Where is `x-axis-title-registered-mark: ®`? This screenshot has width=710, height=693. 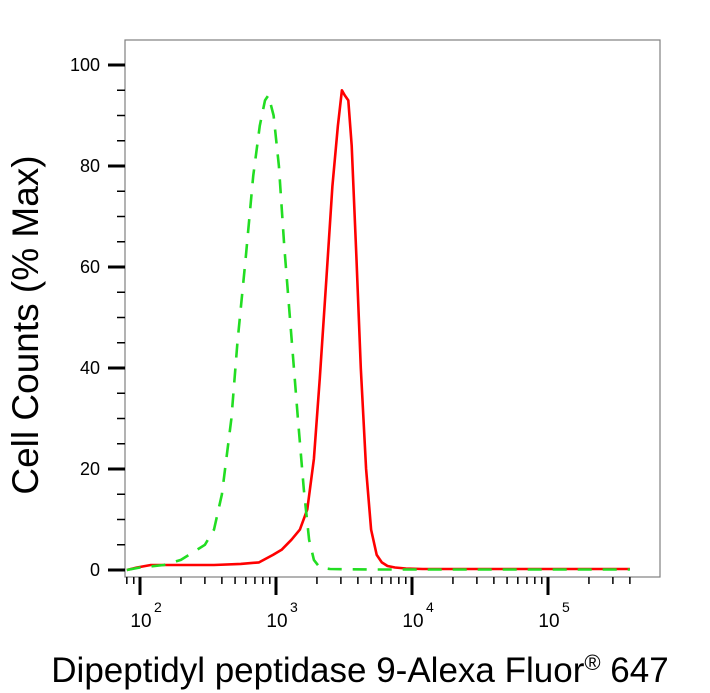
x-axis-title-registered-mark: ® is located at coordinates (592, 662).